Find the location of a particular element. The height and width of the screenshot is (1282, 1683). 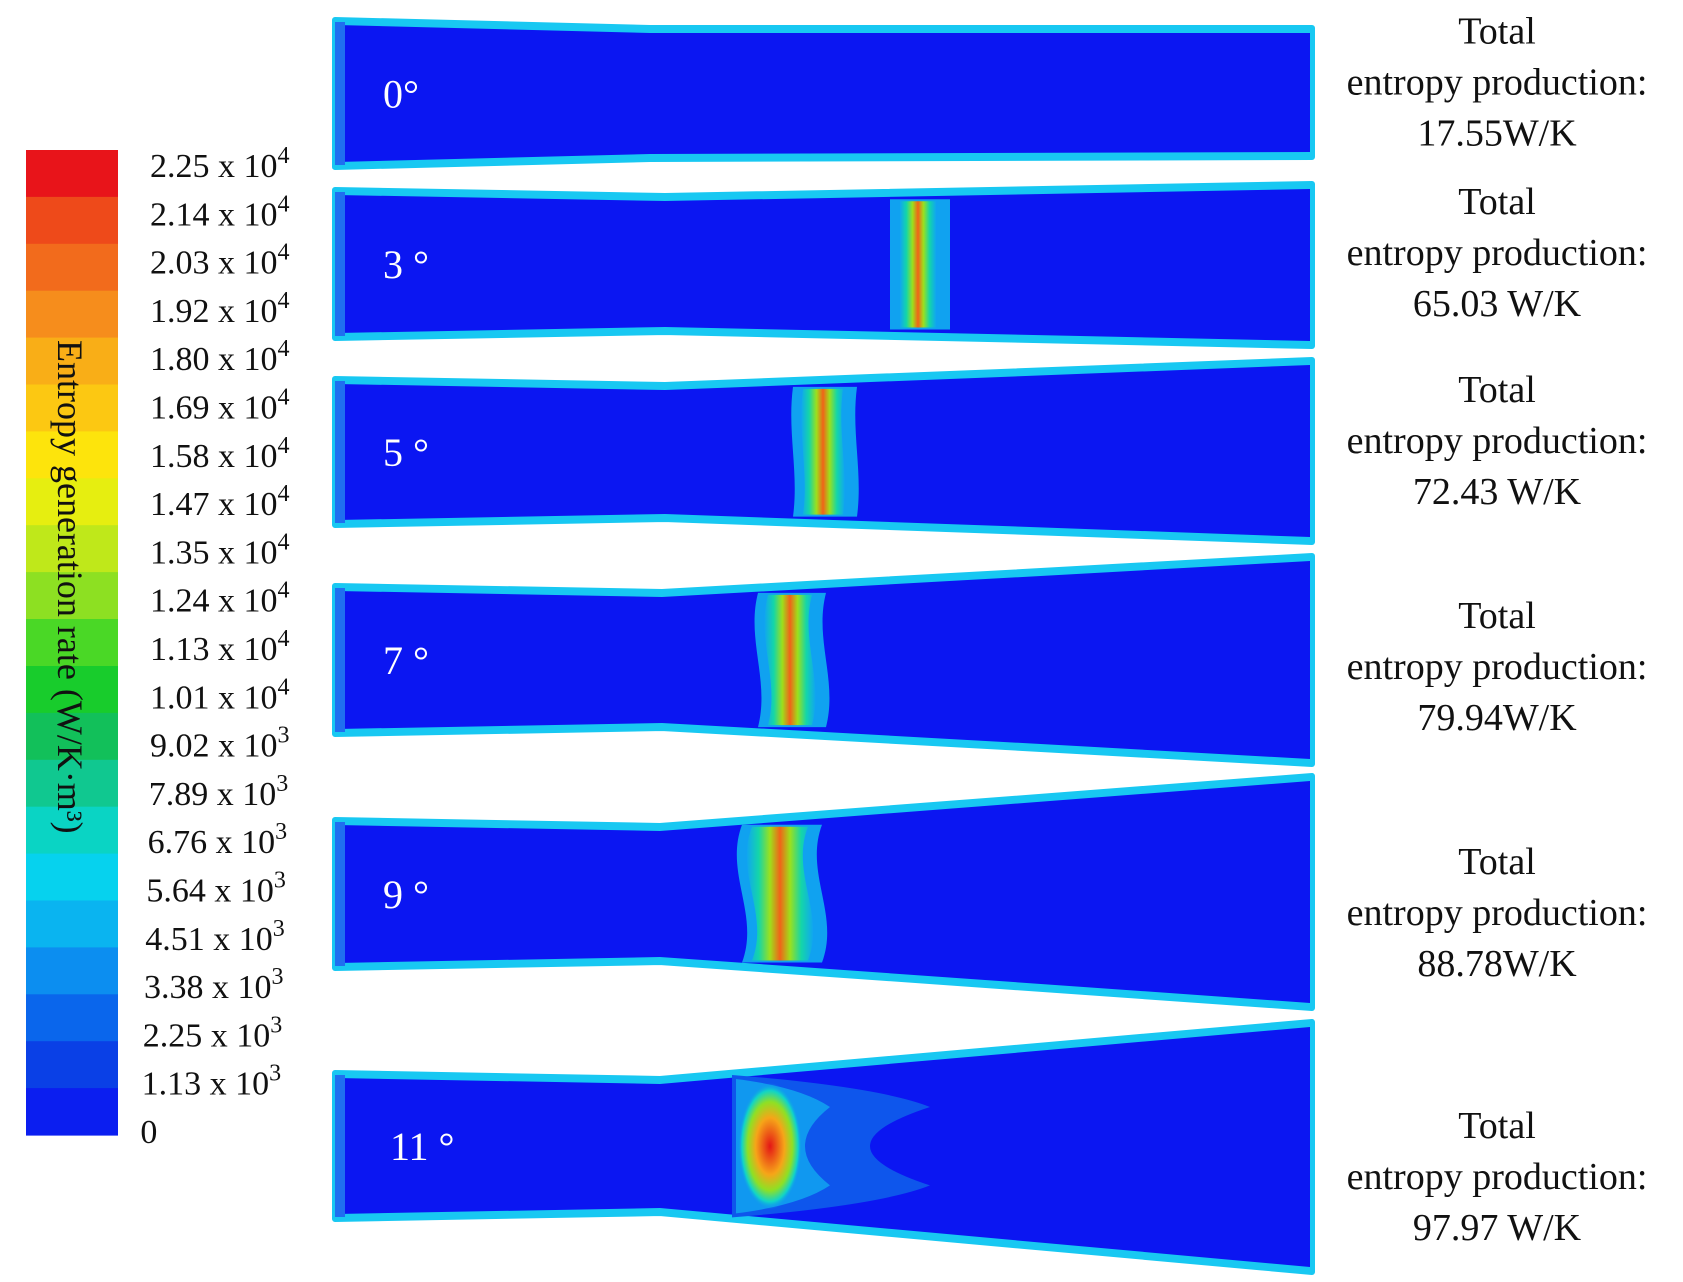

legend-tick-label: 6.76 x 10³ is located at coordinates (218, 840).